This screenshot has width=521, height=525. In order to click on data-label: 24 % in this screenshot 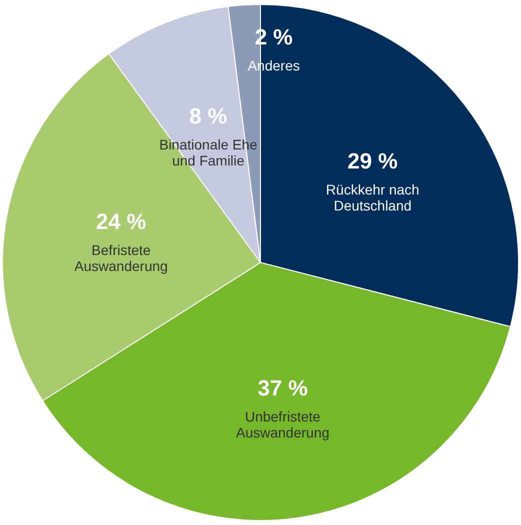, I will do `click(121, 221)`.